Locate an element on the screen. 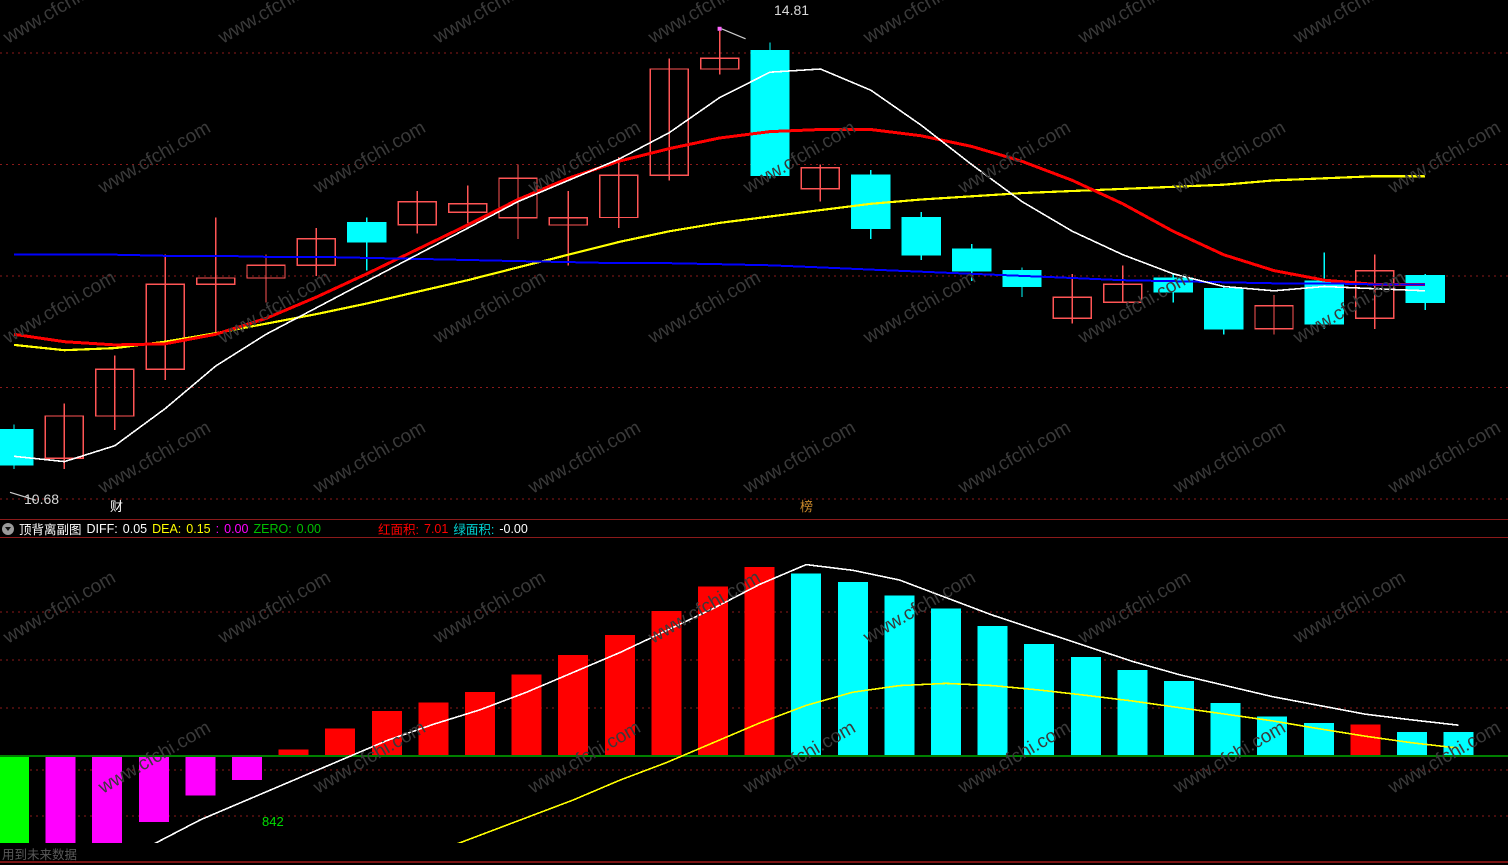 Image resolution: width=1508 pixels, height=865 pixels. panel-divider-top is located at coordinates (754, 519).